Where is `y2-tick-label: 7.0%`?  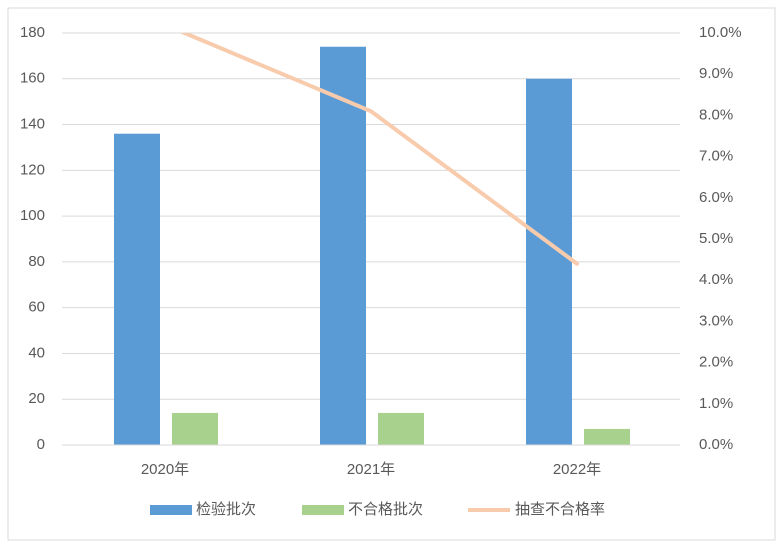
y2-tick-label: 7.0% is located at coordinates (716, 156).